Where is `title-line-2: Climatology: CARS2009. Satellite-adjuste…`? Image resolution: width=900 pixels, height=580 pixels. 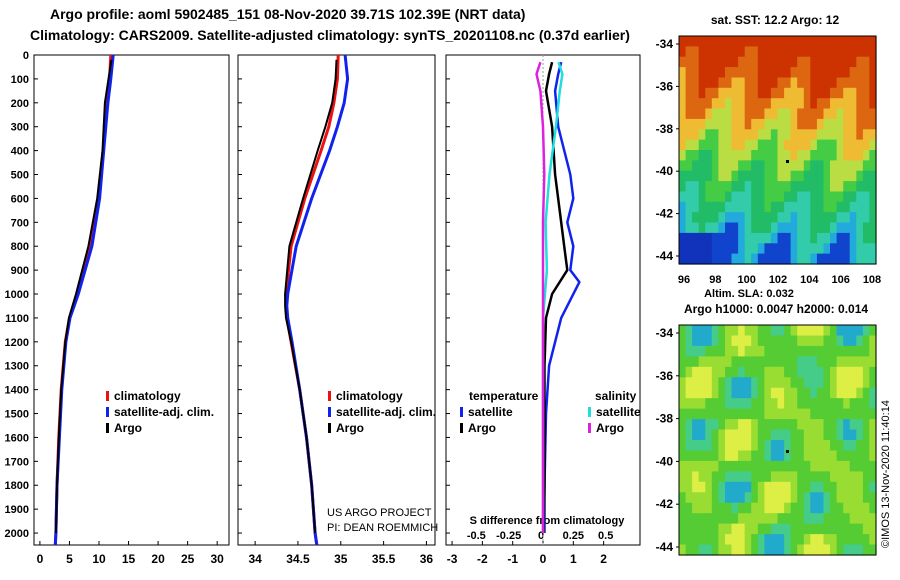 title-line-2: Climatology: CARS2009. Satellite-adjuste… is located at coordinates (330, 35).